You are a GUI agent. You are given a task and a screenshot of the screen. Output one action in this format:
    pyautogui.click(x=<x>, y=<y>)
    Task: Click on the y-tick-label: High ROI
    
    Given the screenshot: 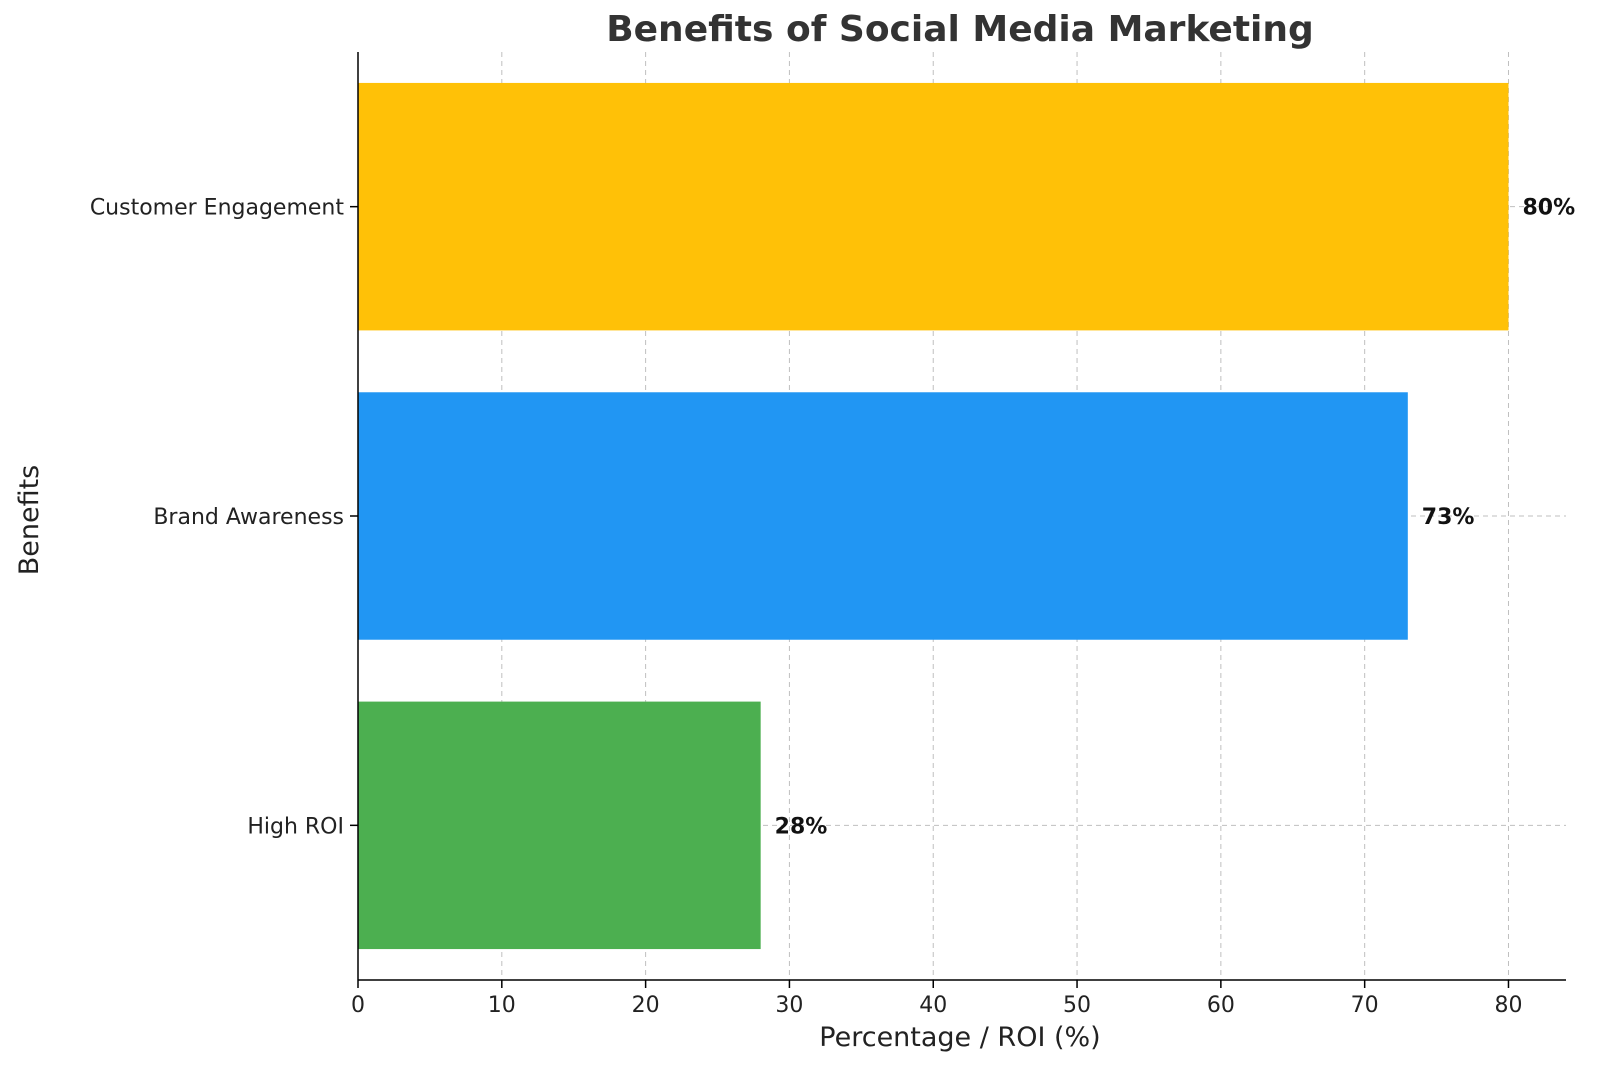 What is the action you would take?
    pyautogui.click(x=295, y=826)
    